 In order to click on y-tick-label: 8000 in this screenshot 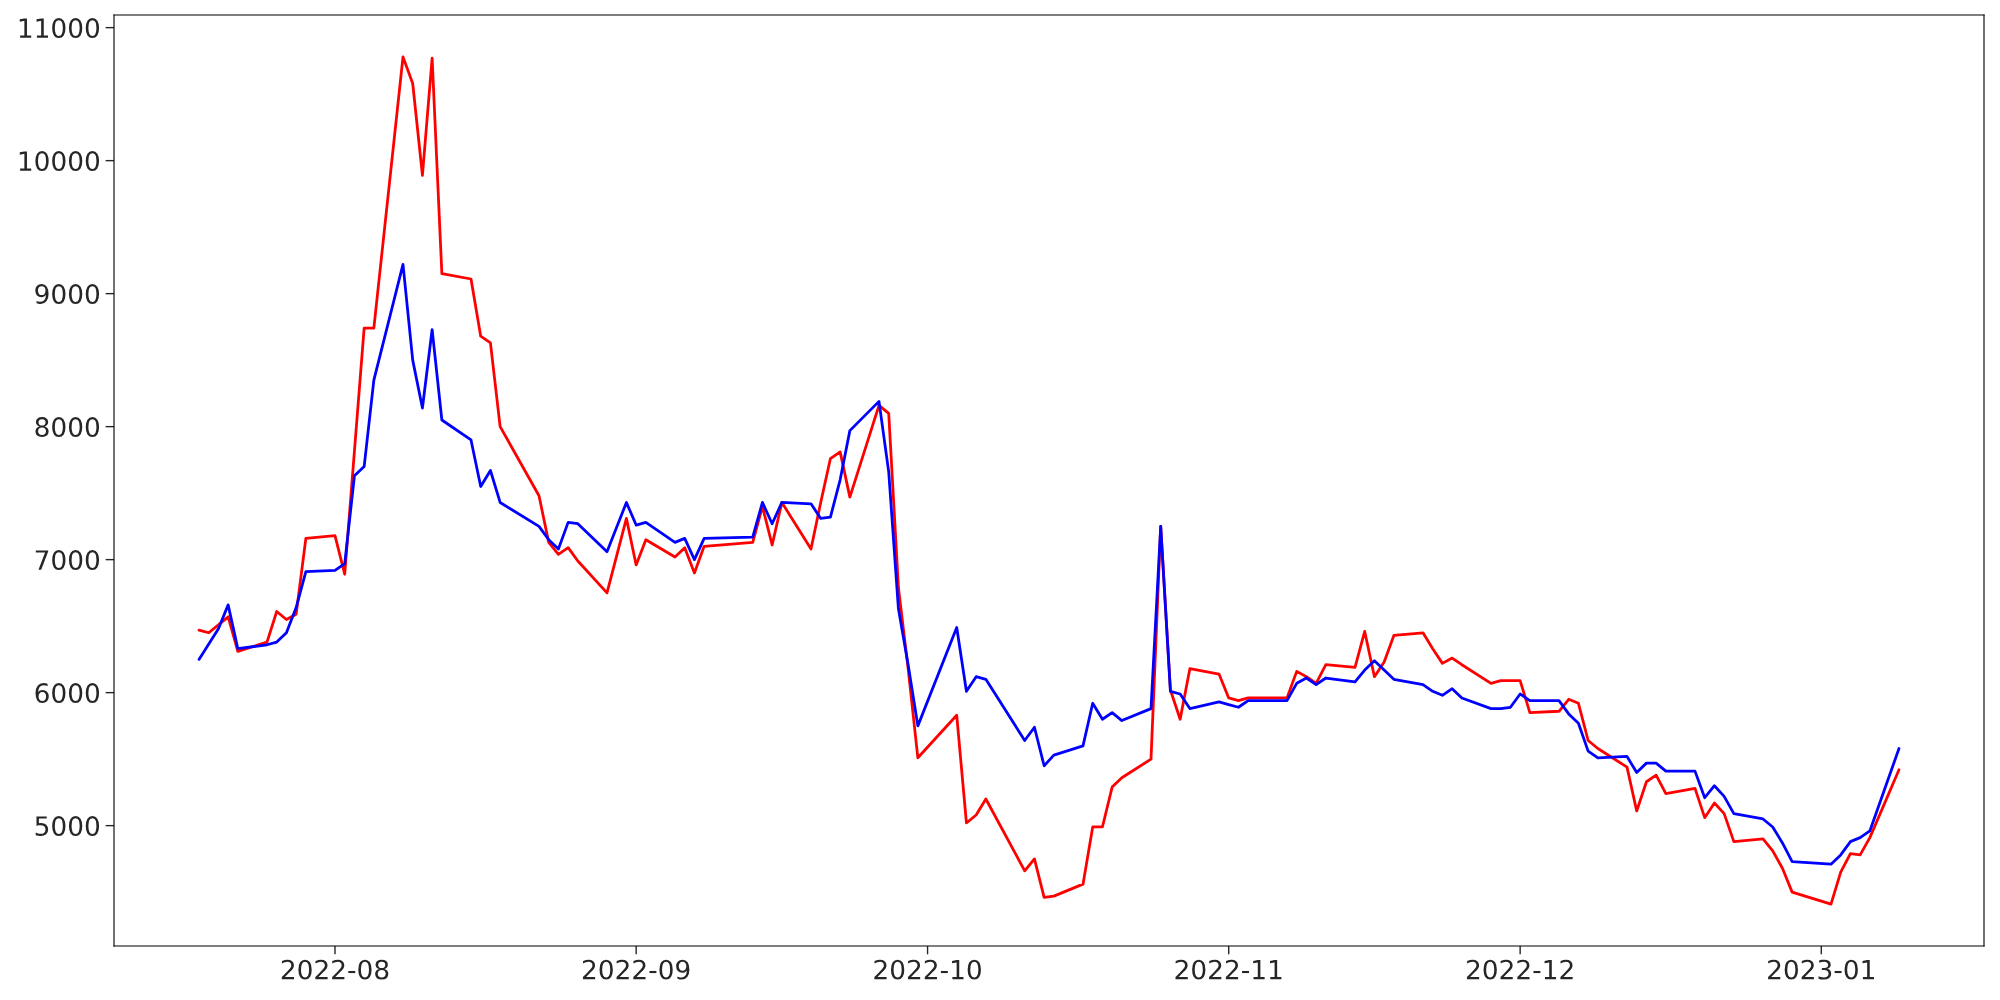, I will do `click(67, 427)`.